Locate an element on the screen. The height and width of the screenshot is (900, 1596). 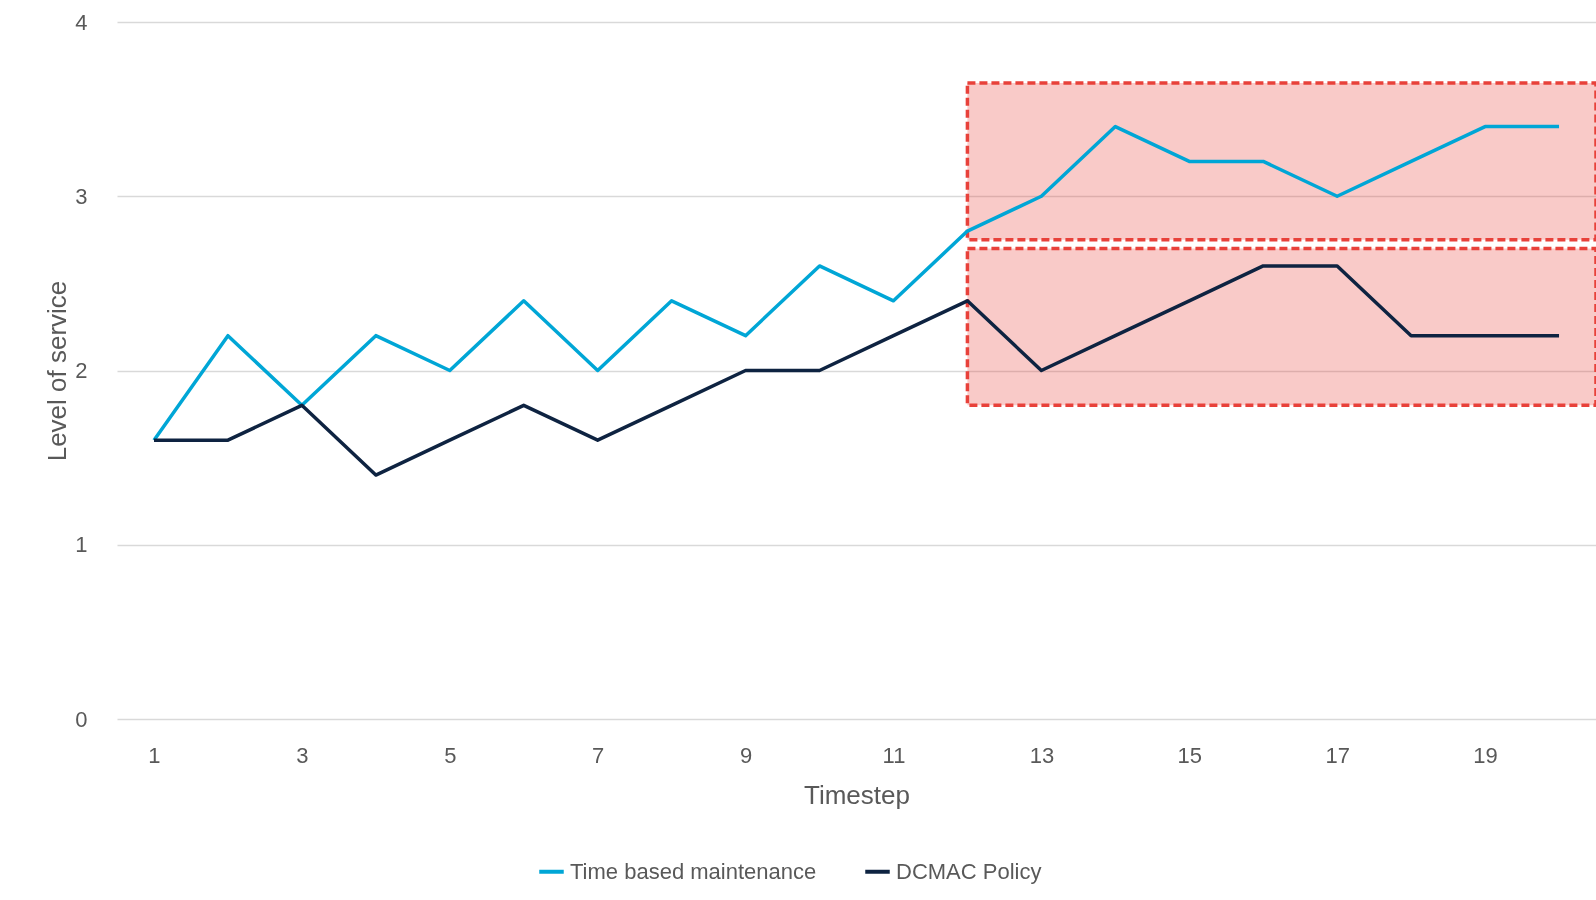
legend-label: DCMAC Policy is located at coordinates (969, 871).